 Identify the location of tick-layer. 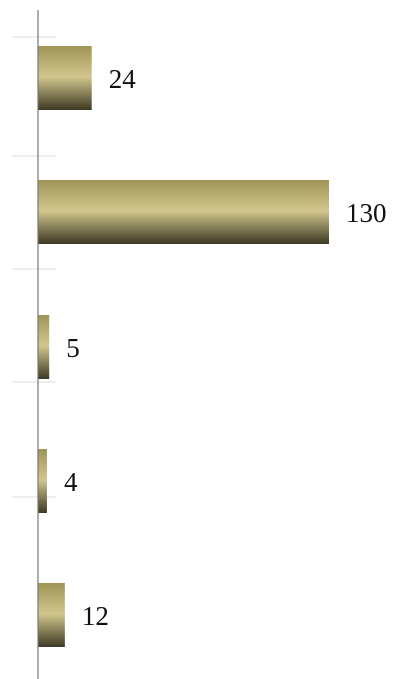
(34, 267).